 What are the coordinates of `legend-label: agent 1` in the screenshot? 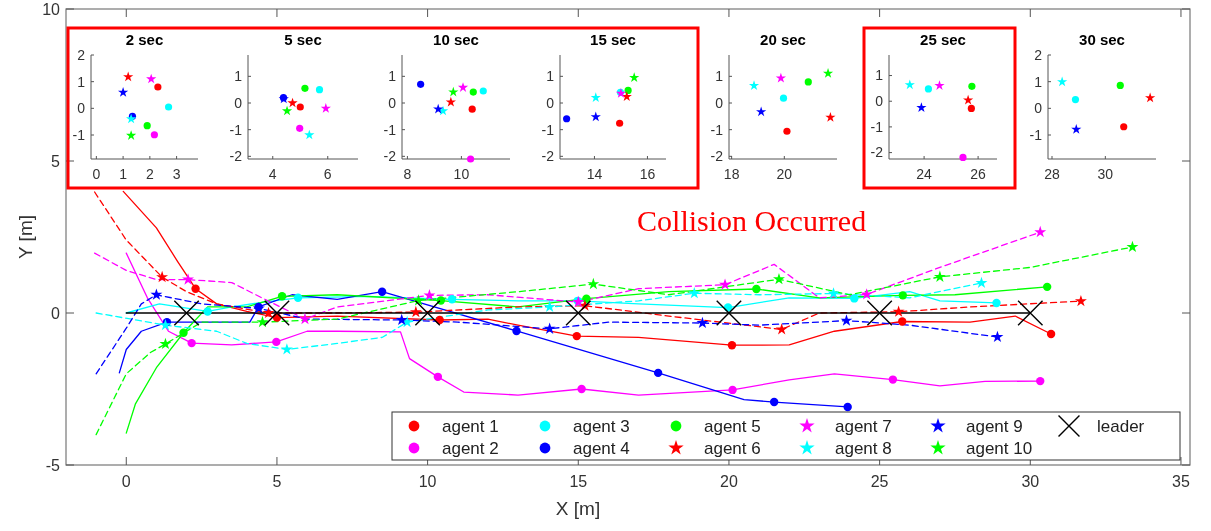 It's located at (470, 426).